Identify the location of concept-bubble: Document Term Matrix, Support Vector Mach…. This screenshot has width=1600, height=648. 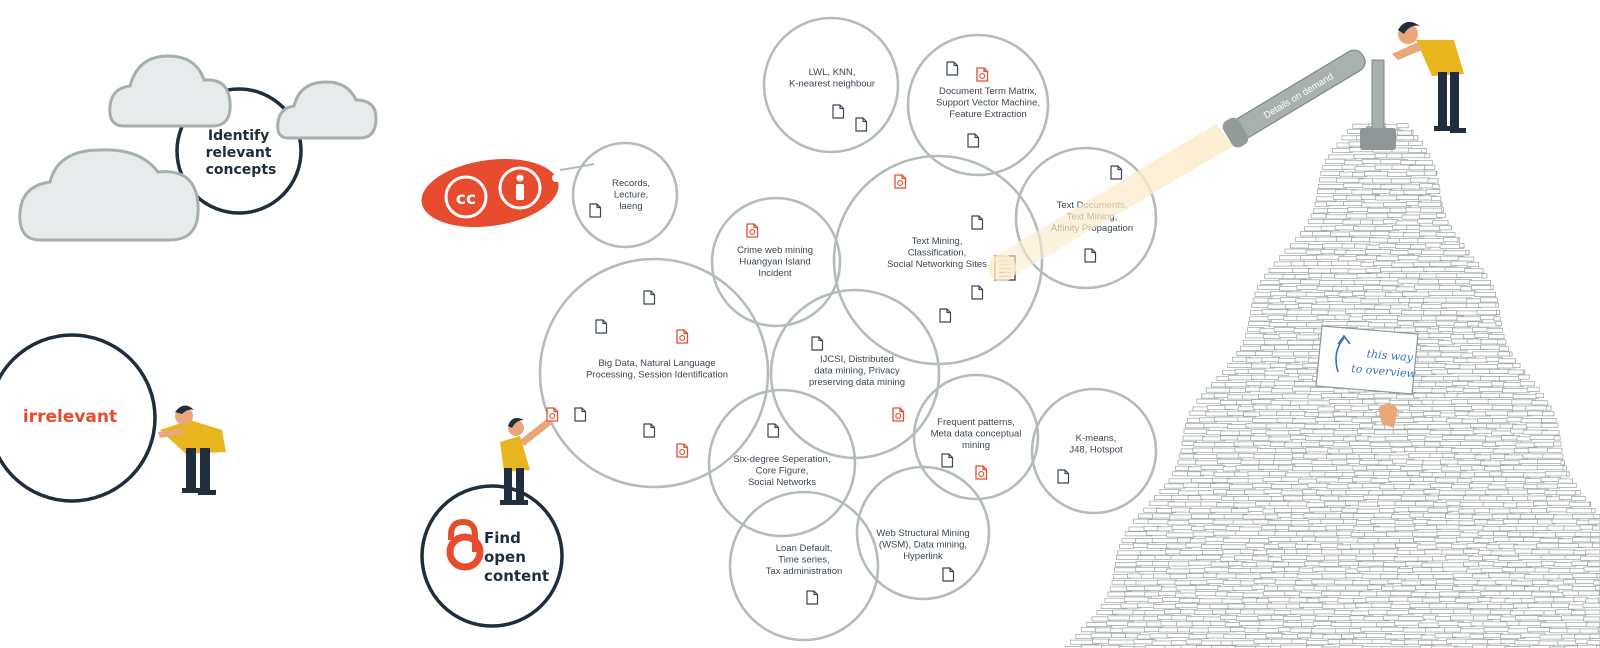
(978, 105).